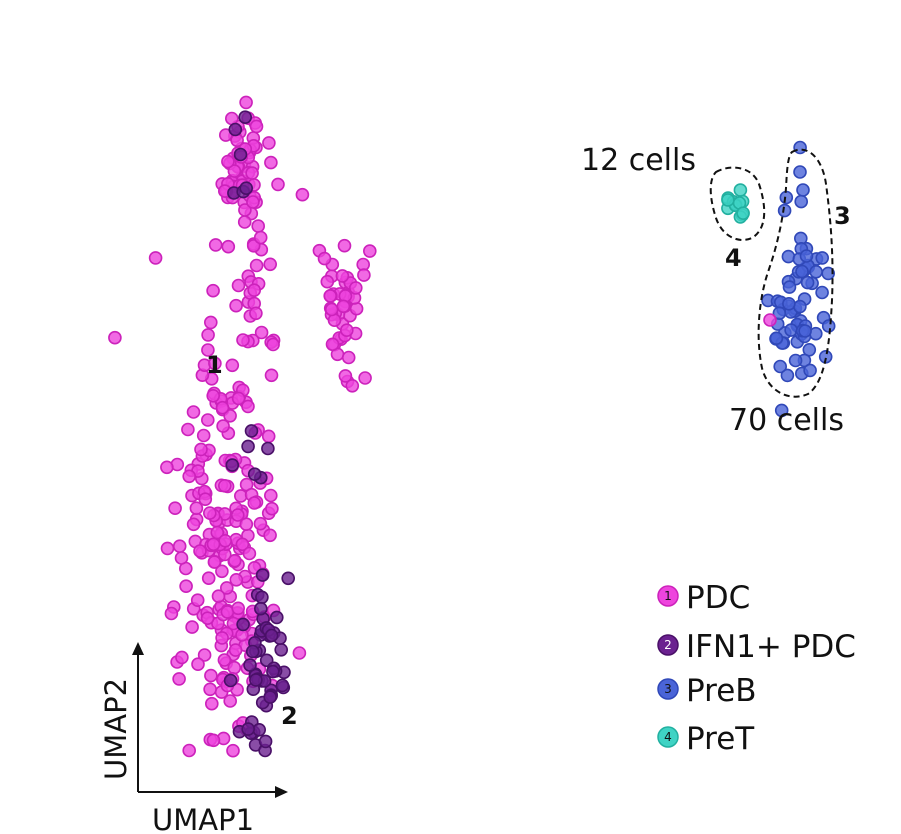  I want to click on y-axis-arrowhead, so click(138, 648).